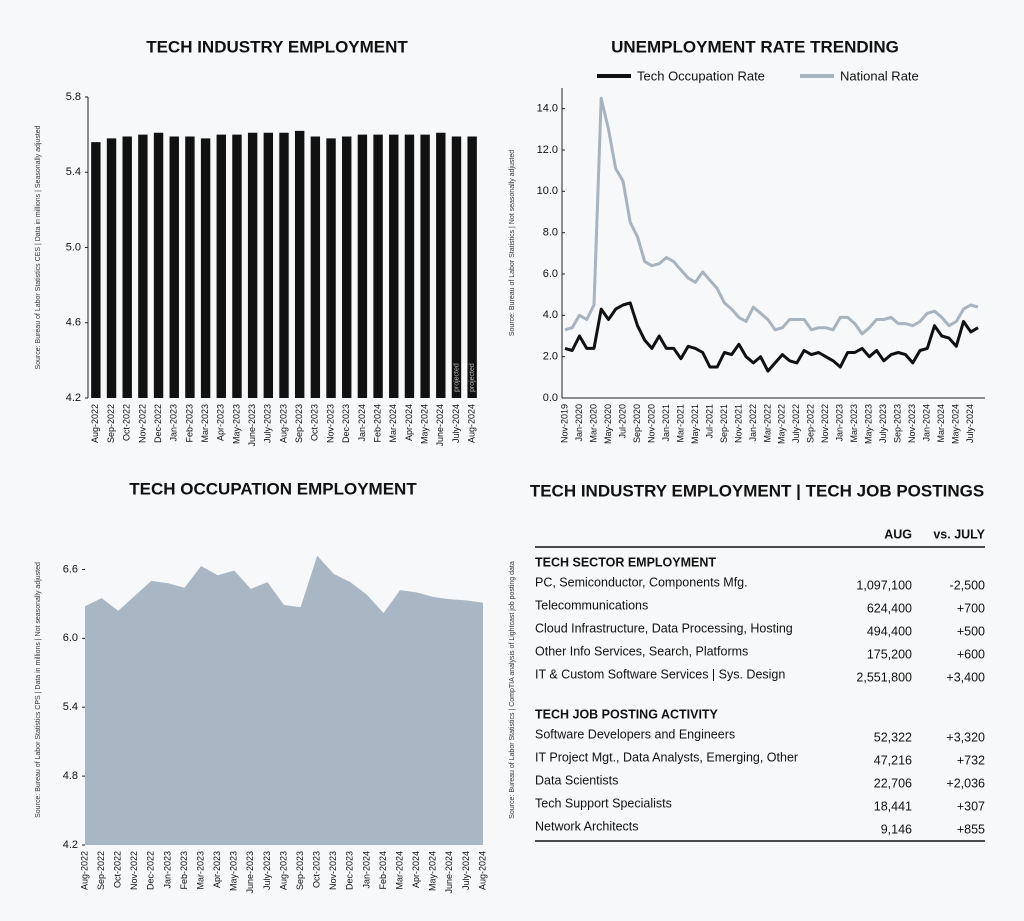 Image resolution: width=1024 pixels, height=921 pixels. What do you see at coordinates (753, 423) in the screenshot?
I see `x-tick-label: Jan-2022` at bounding box center [753, 423].